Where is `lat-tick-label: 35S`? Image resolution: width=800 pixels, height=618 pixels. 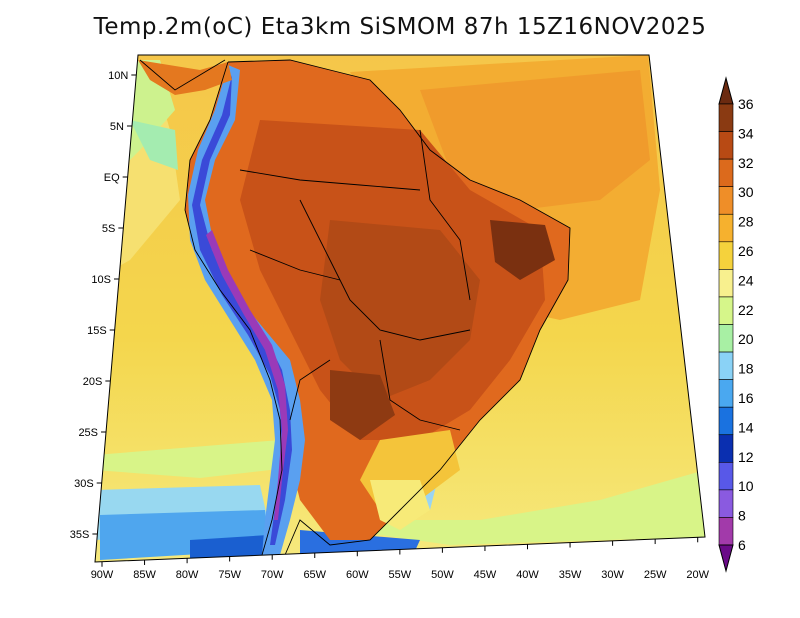 lat-tick-label: 35S is located at coordinates (80, 535).